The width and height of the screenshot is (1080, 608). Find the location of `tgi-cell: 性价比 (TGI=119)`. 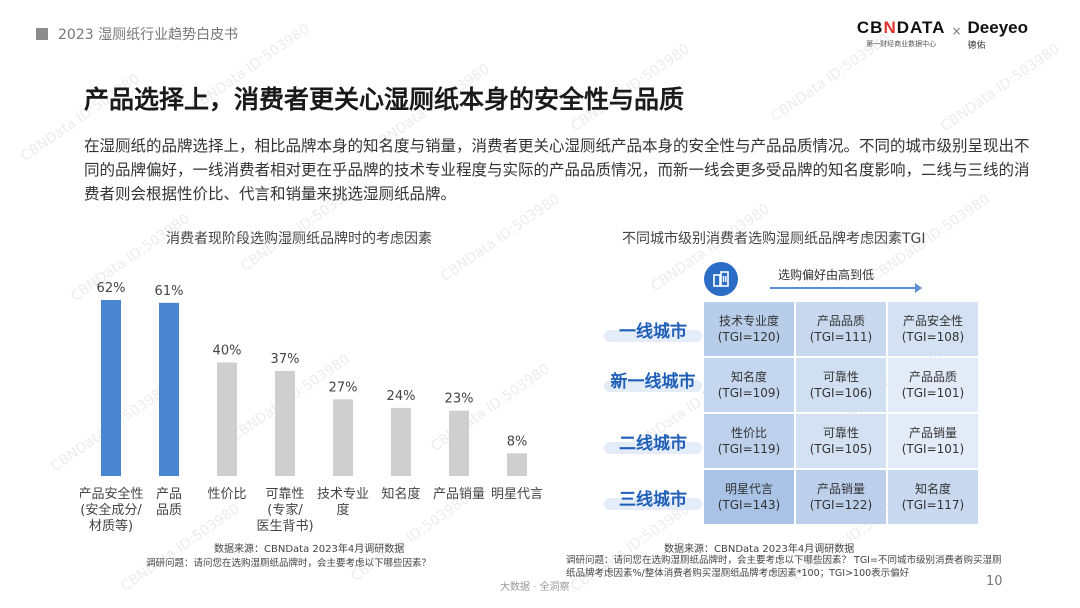

tgi-cell: 性价比 (TGI=119) is located at coordinates (749, 441).